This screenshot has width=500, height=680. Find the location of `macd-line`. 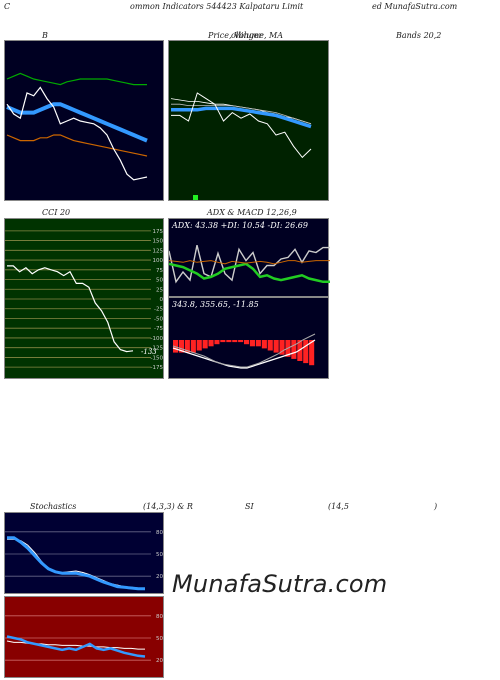

macd-line is located at coordinates (244, 354).